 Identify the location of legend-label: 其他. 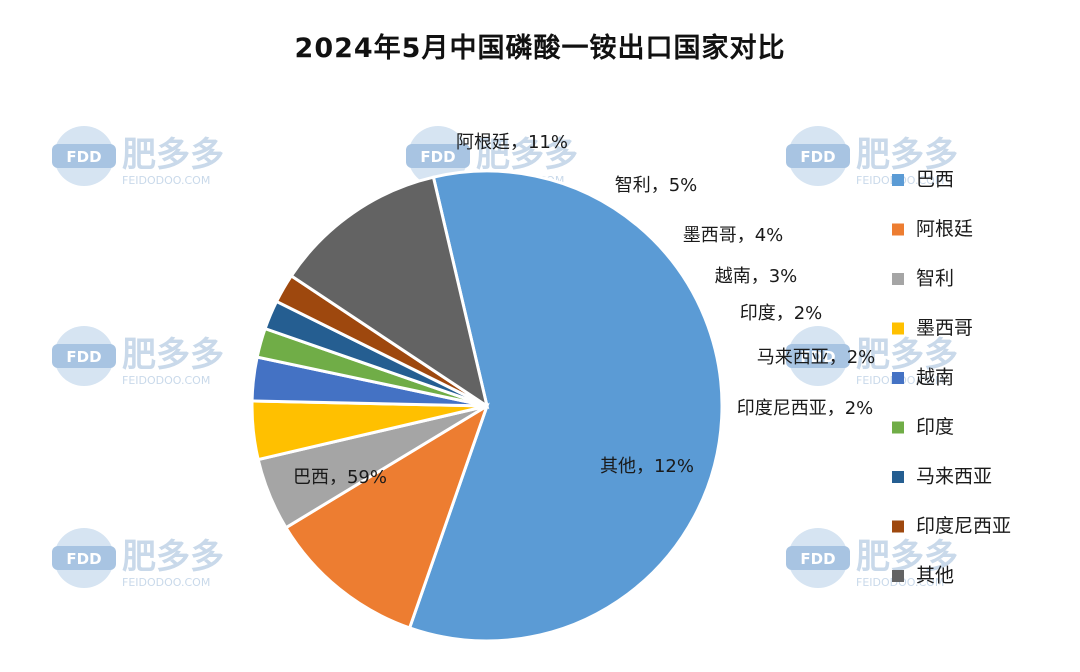
(935, 576).